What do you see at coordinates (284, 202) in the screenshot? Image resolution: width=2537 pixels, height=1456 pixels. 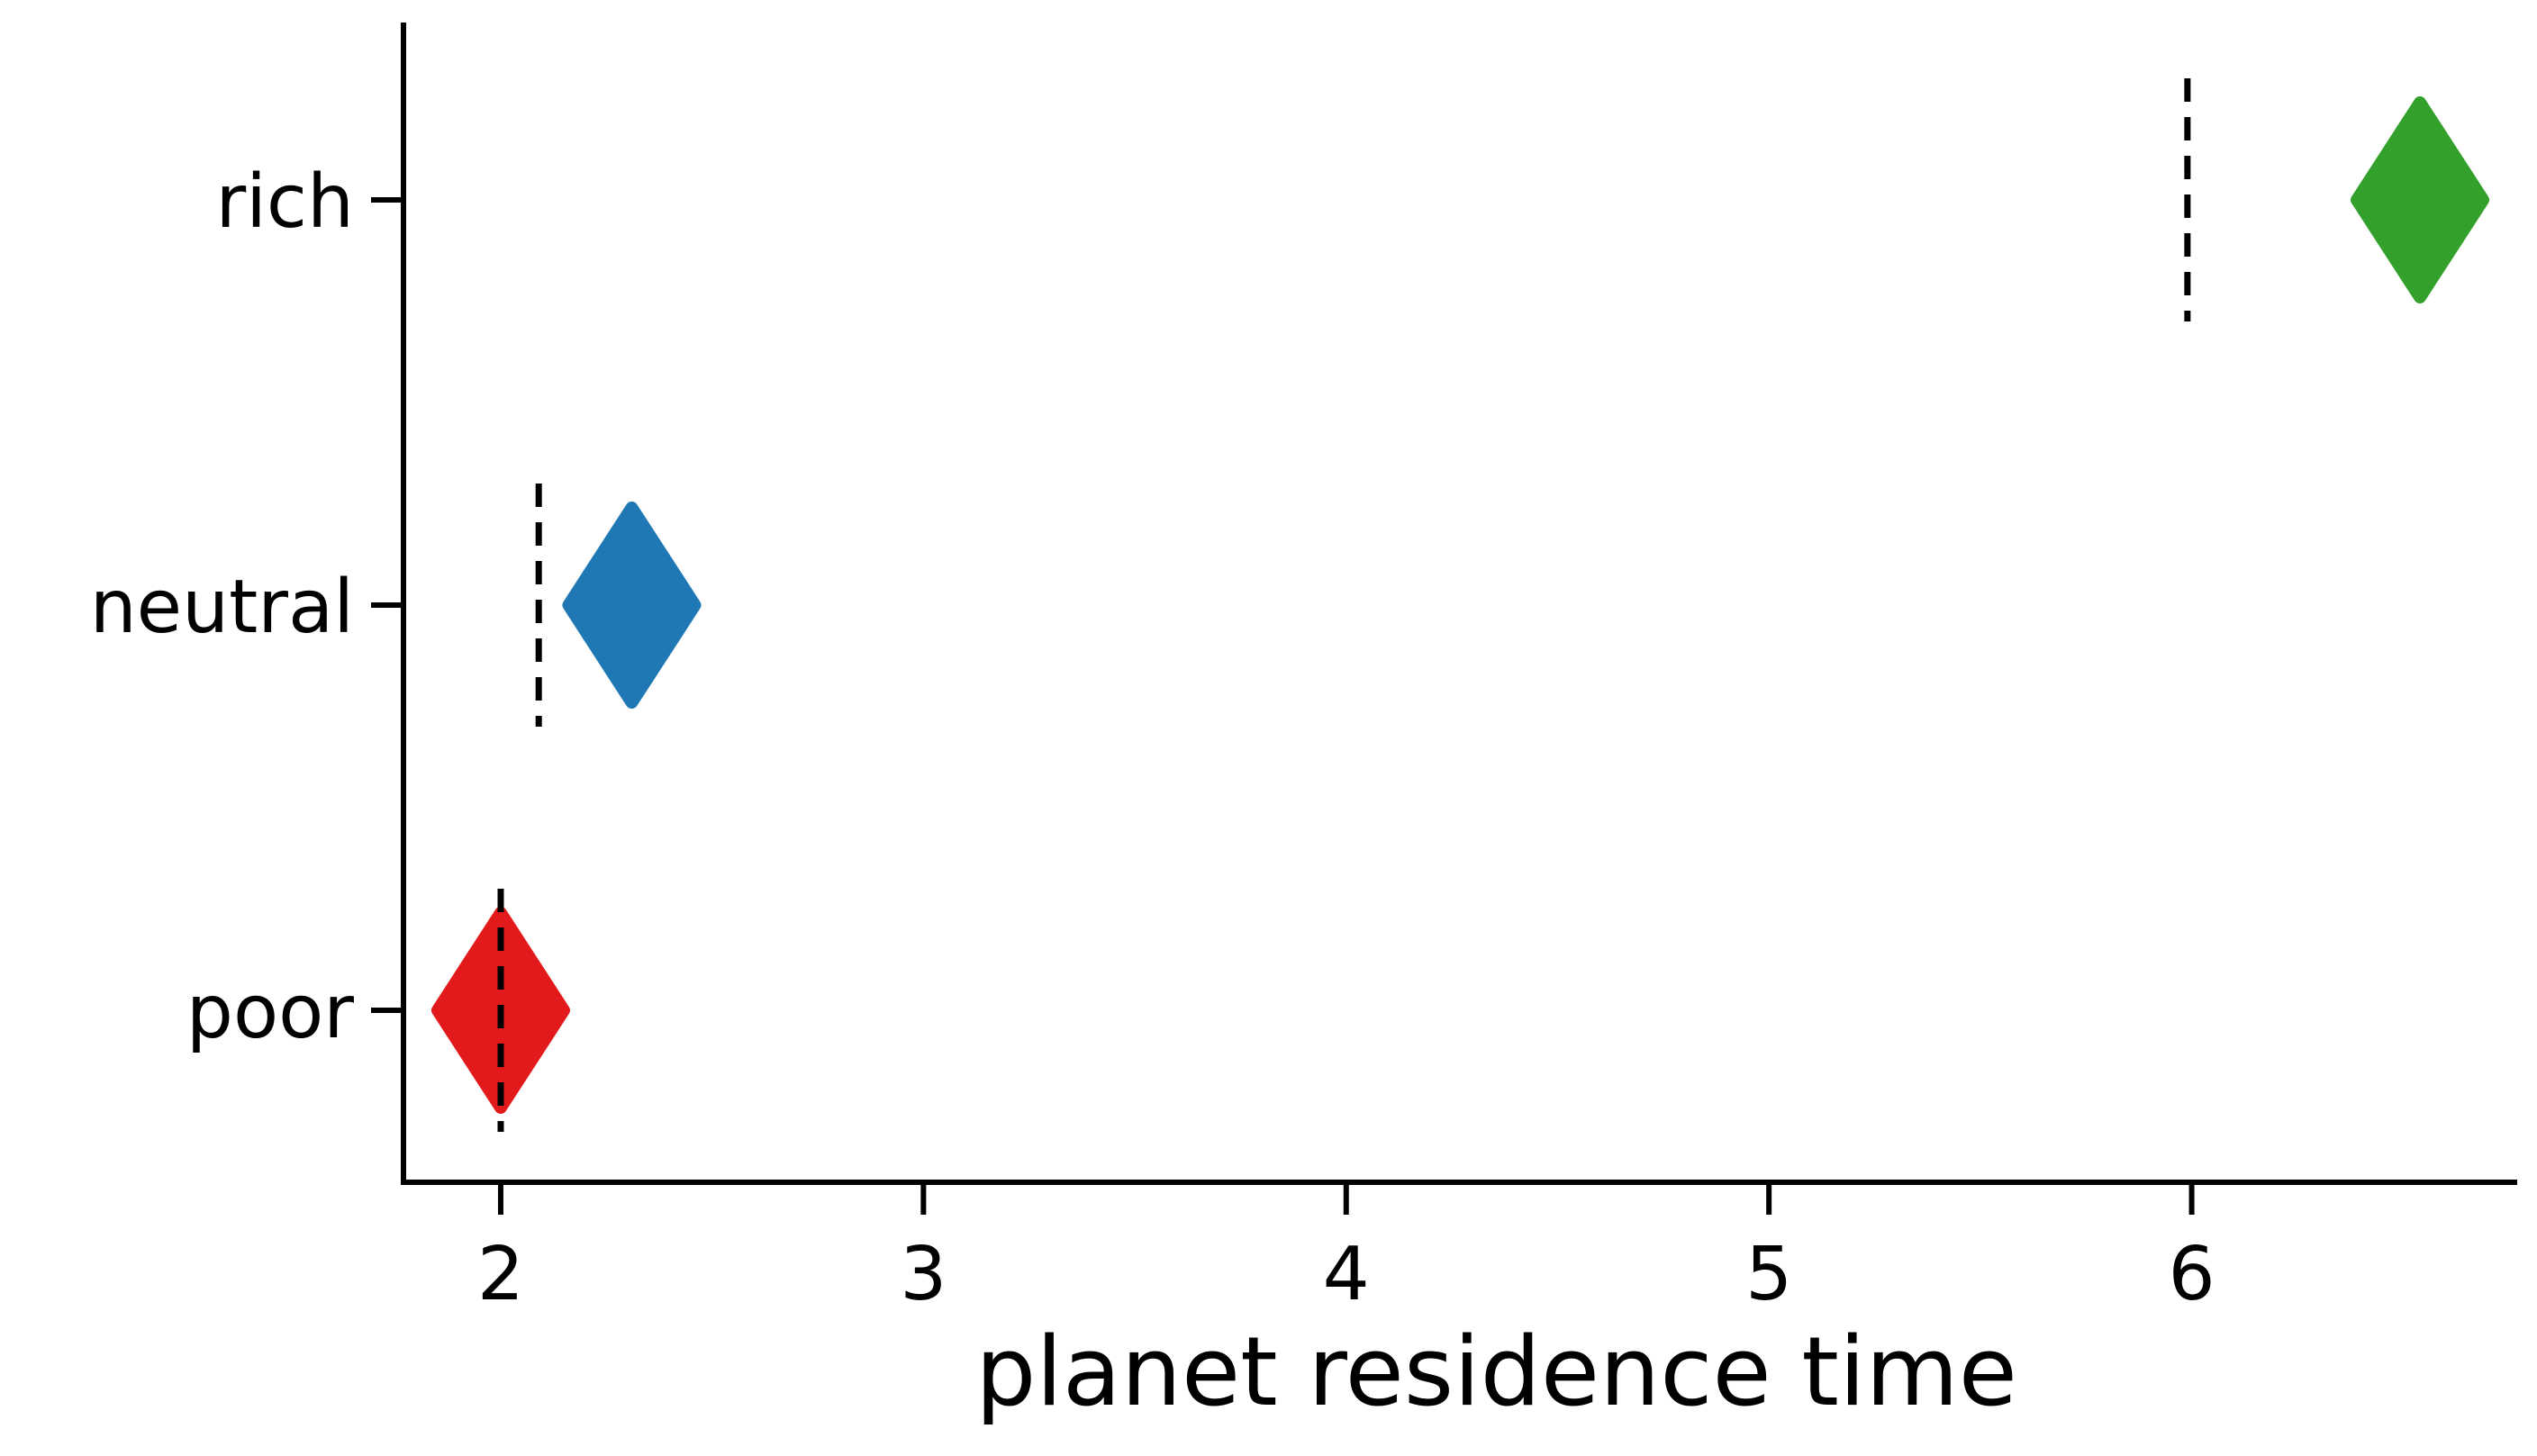 I see `y-tick-label-rich: rich` at bounding box center [284, 202].